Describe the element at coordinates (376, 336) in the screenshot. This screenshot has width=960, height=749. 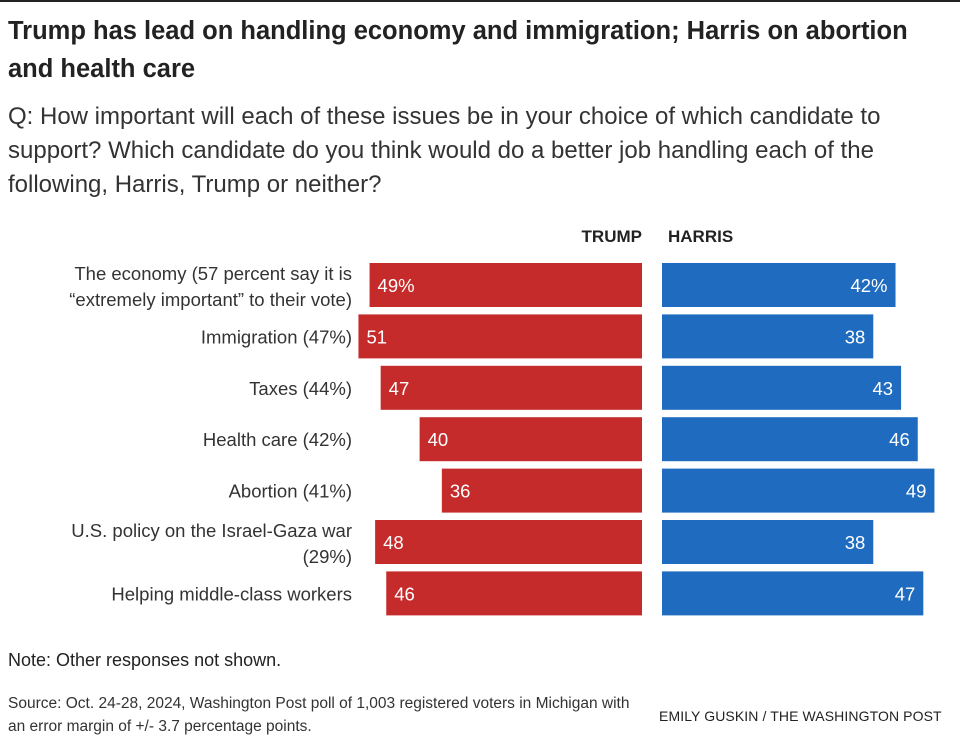
I see `data-label-trump: 51` at that location.